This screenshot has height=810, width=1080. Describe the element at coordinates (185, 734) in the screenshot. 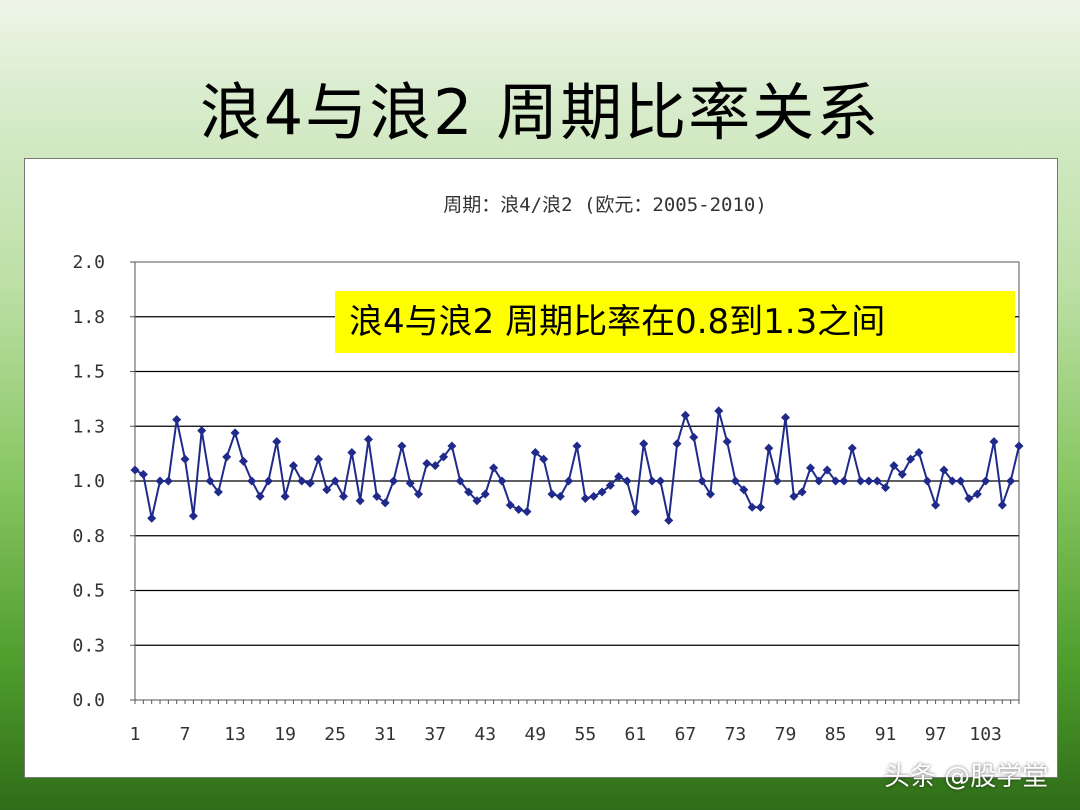

I see `x-tick-label: 7` at that location.